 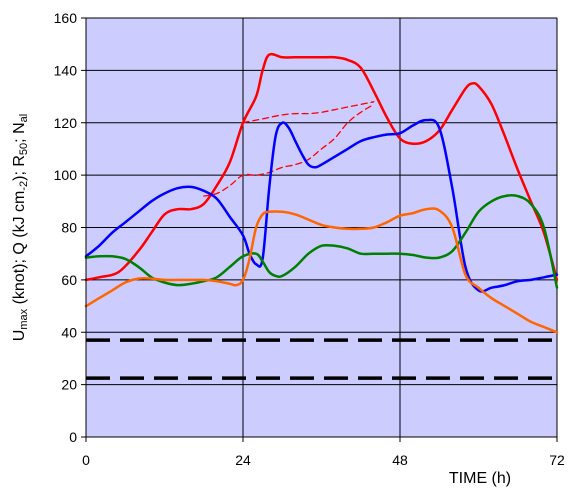 I want to click on y-tick-label: 20, so click(x=69, y=385).